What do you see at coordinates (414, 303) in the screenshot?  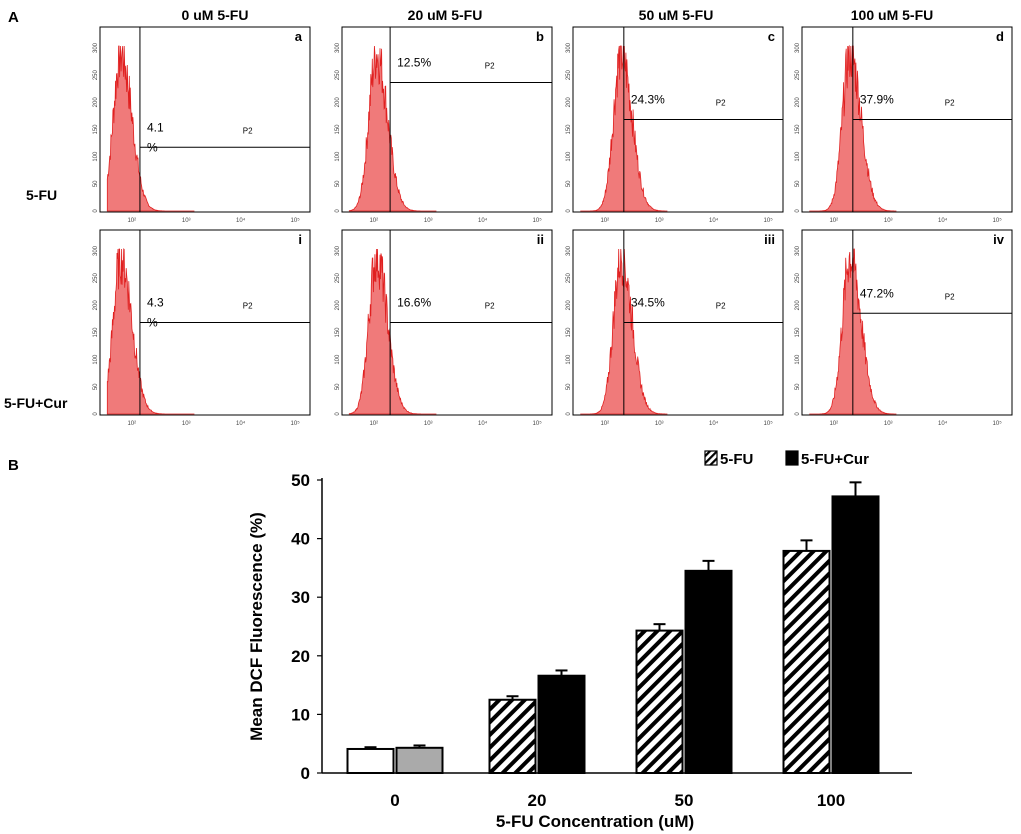 I see `percent-label: 16.6%` at bounding box center [414, 303].